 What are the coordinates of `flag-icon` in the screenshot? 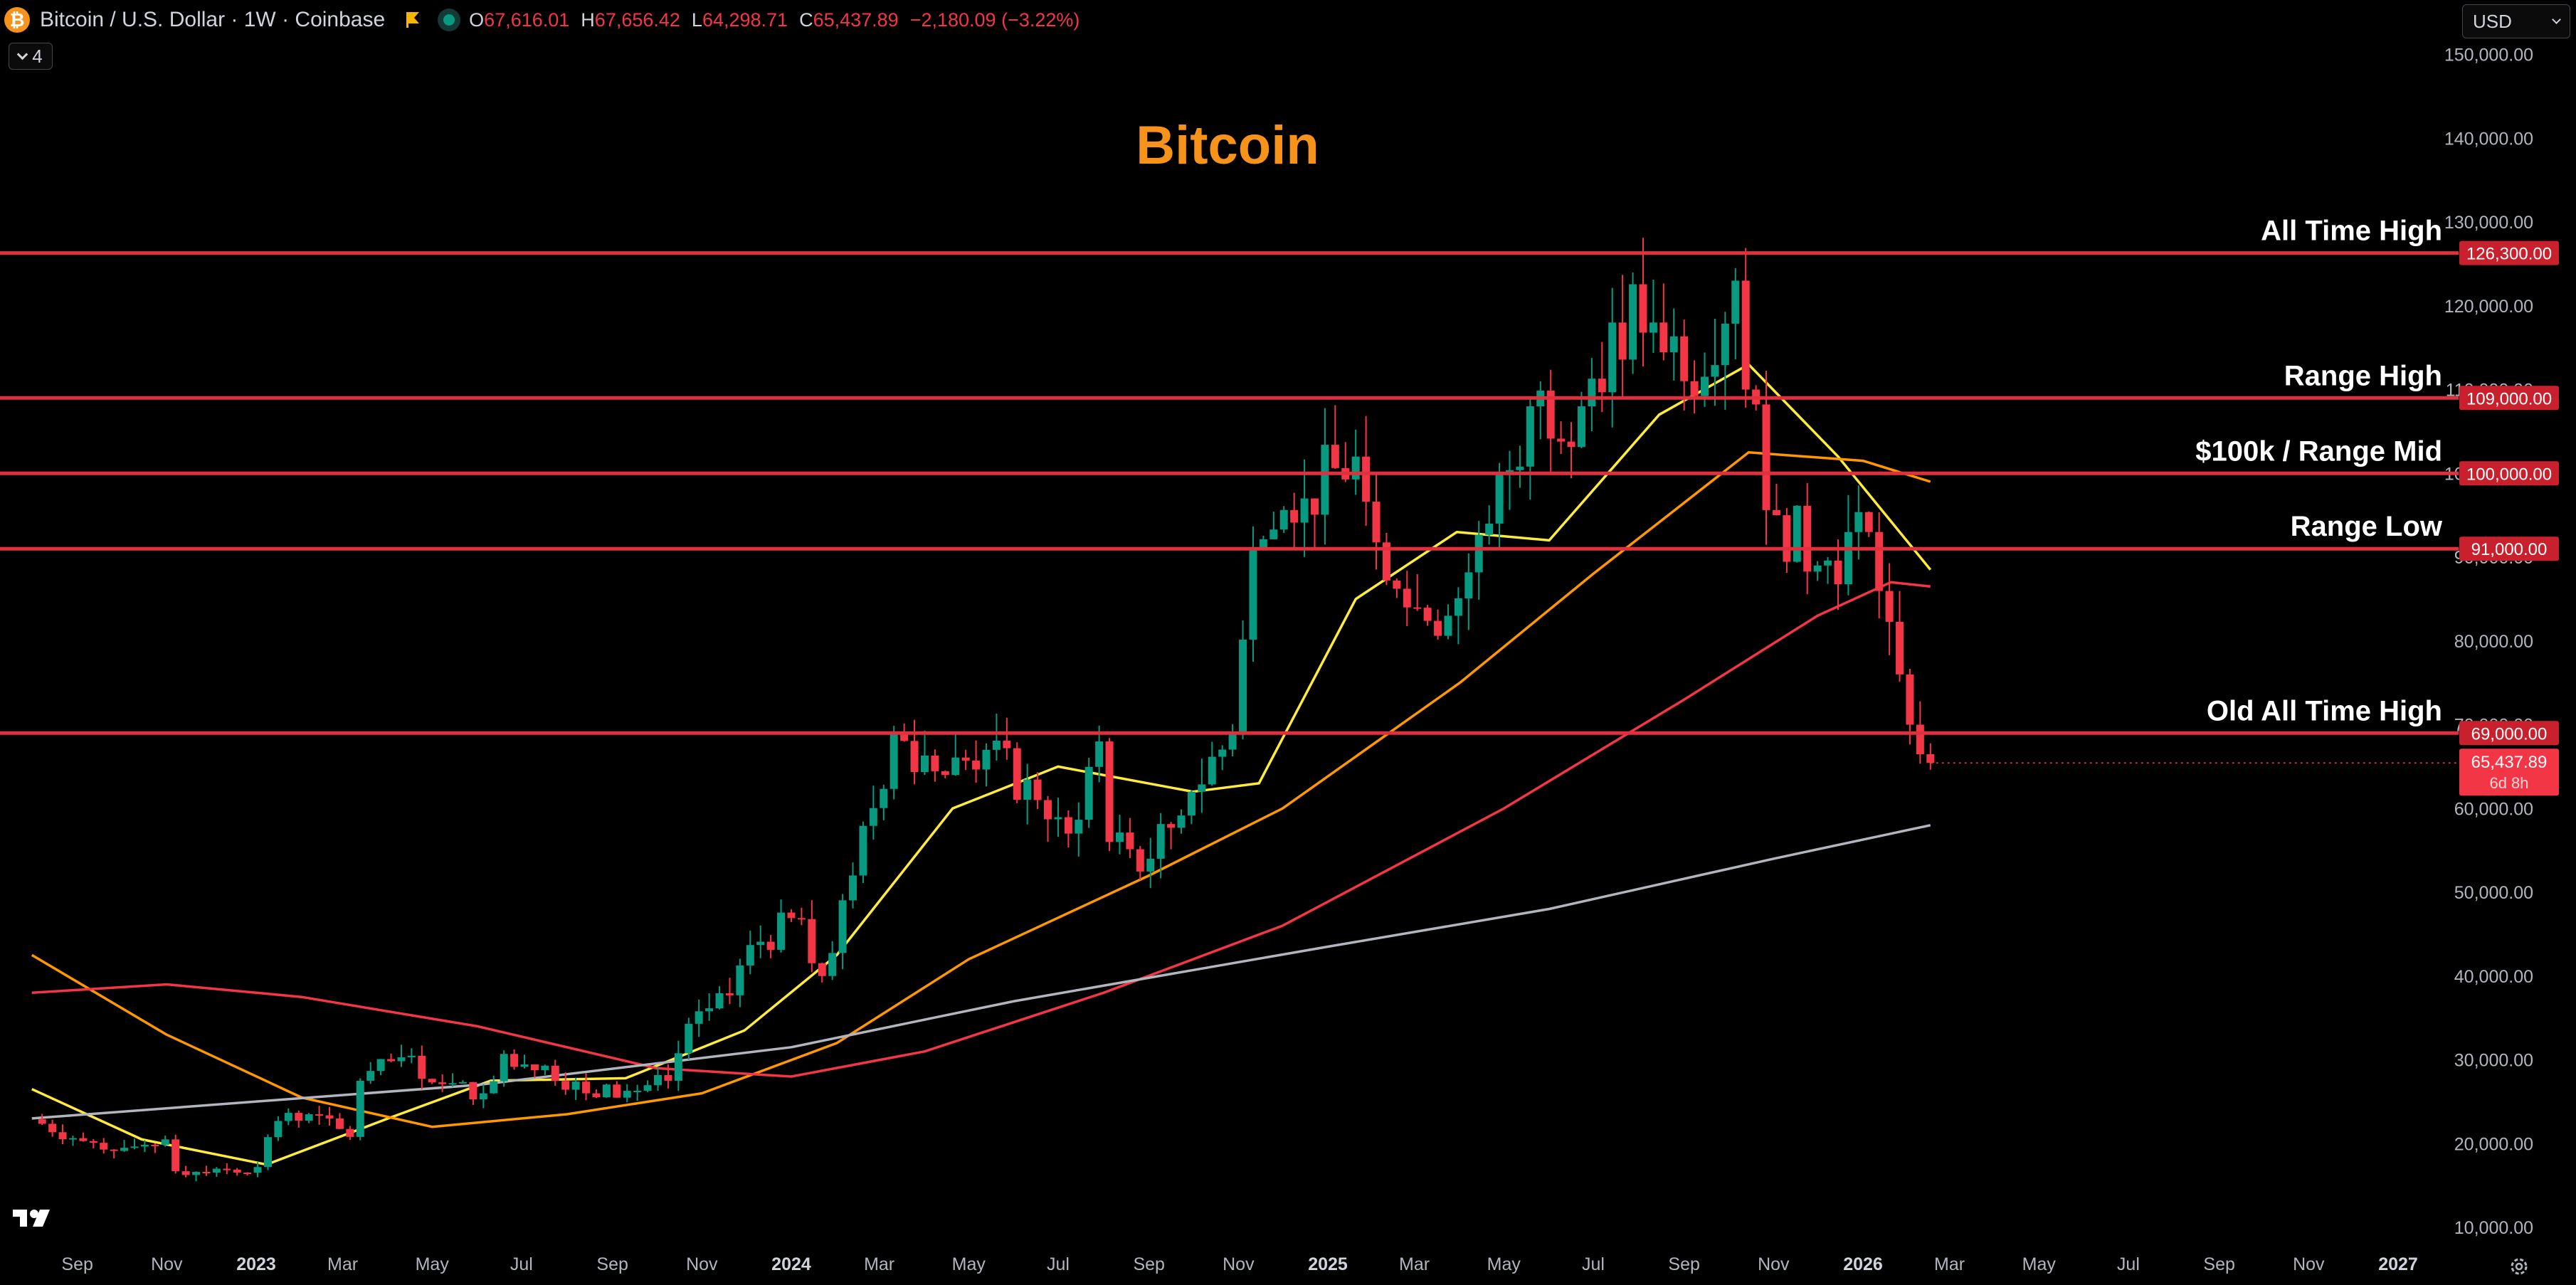 It's located at (412, 20).